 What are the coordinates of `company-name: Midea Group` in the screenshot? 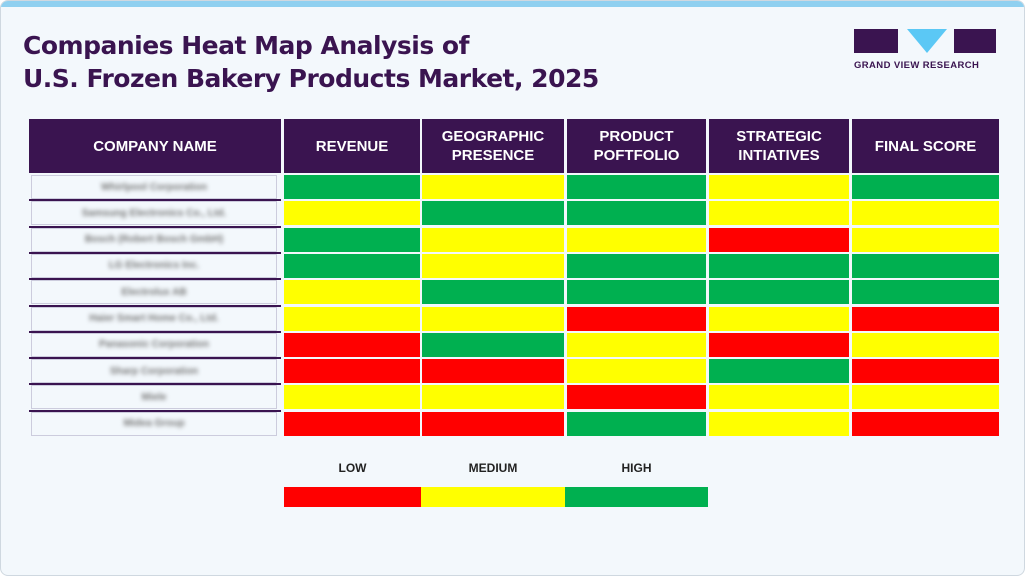 It's located at (154, 424).